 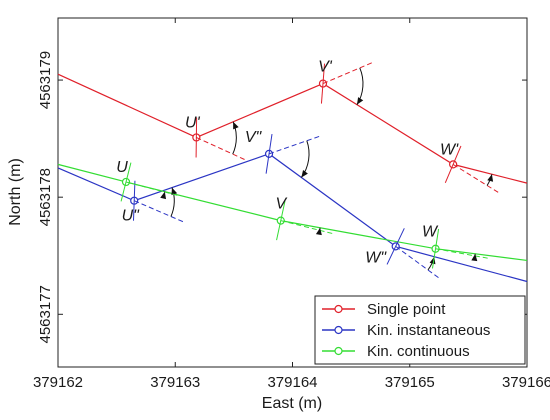 What do you see at coordinates (122, 167) in the screenshot?
I see `point-label: U` at bounding box center [122, 167].